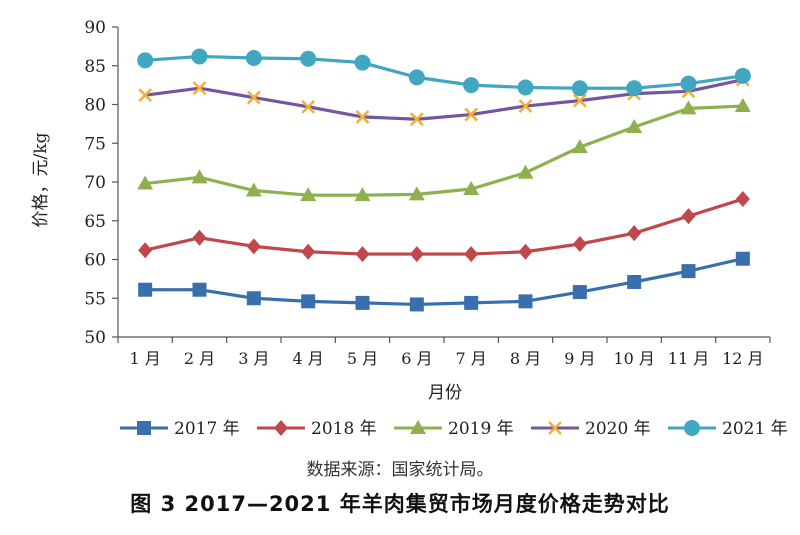 Image resolution: width=800 pixels, height=535 pixels. What do you see at coordinates (579, 358) in the screenshot?
I see `x-tick-label: 9 月` at bounding box center [579, 358].